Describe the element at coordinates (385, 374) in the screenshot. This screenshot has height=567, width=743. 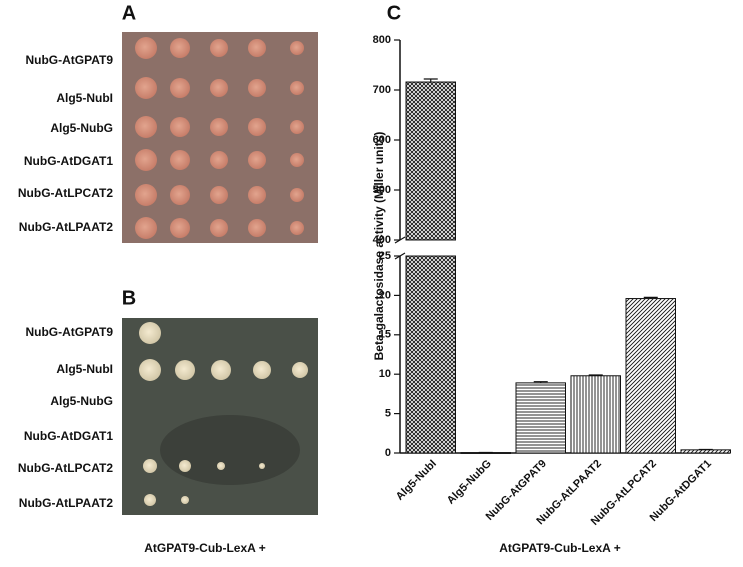
I see `y-tick-label: 10` at that location.